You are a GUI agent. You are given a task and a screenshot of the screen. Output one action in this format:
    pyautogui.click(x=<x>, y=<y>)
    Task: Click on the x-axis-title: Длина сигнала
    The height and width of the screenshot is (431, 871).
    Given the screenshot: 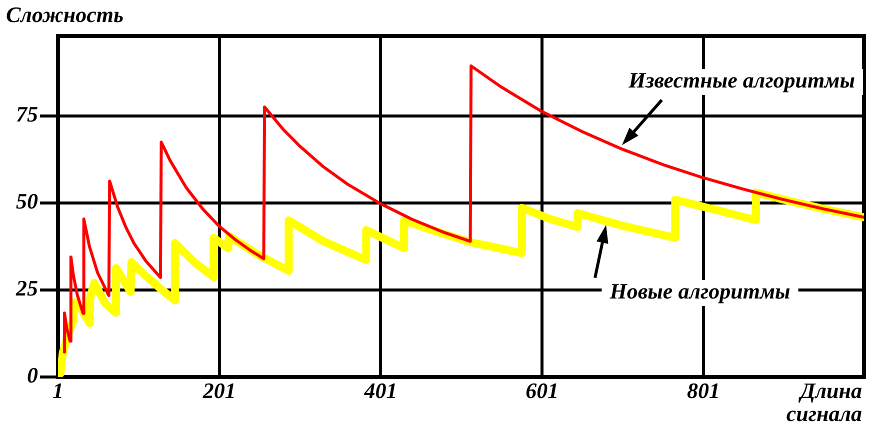 What is the action you would take?
    pyautogui.click(x=824, y=402)
    